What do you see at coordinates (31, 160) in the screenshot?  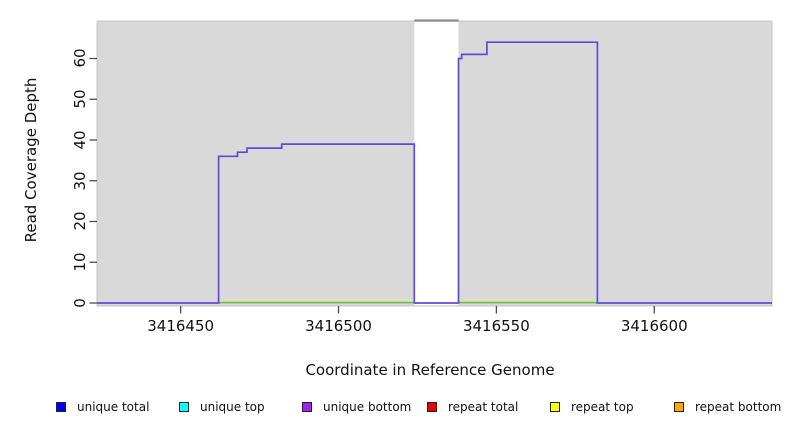 I see `y-axis-title: Read Coverage Depth` at bounding box center [31, 160].